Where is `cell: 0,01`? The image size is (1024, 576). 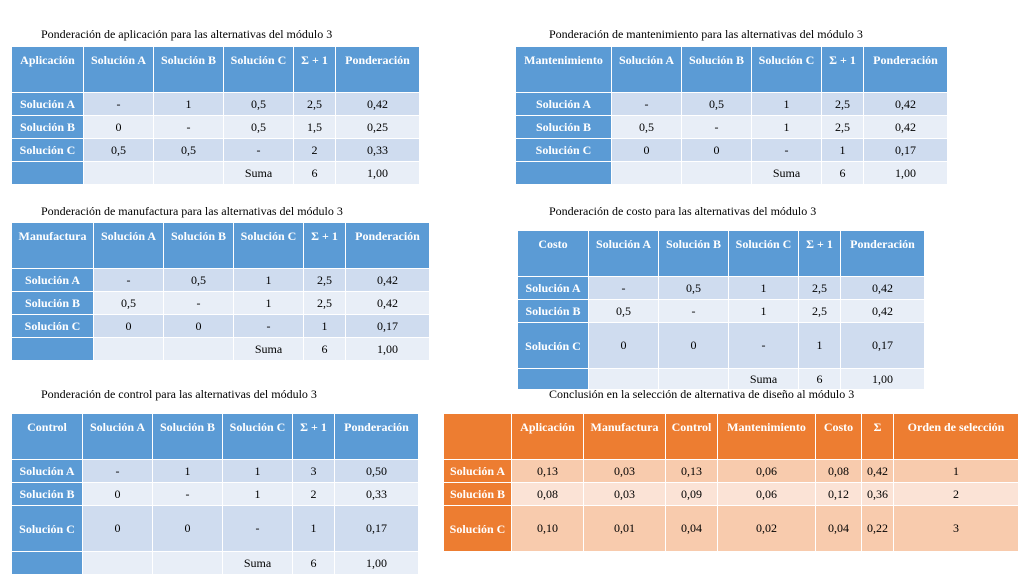
cell: 0,01 is located at coordinates (624, 528).